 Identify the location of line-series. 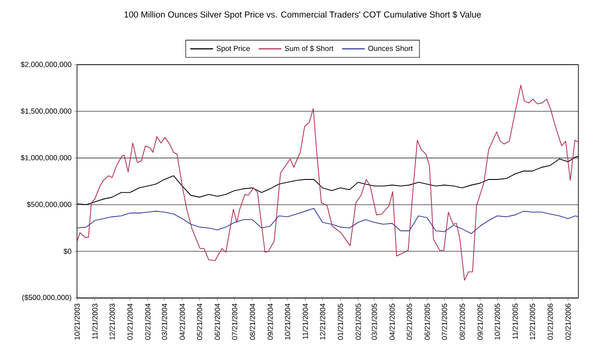
(327, 221).